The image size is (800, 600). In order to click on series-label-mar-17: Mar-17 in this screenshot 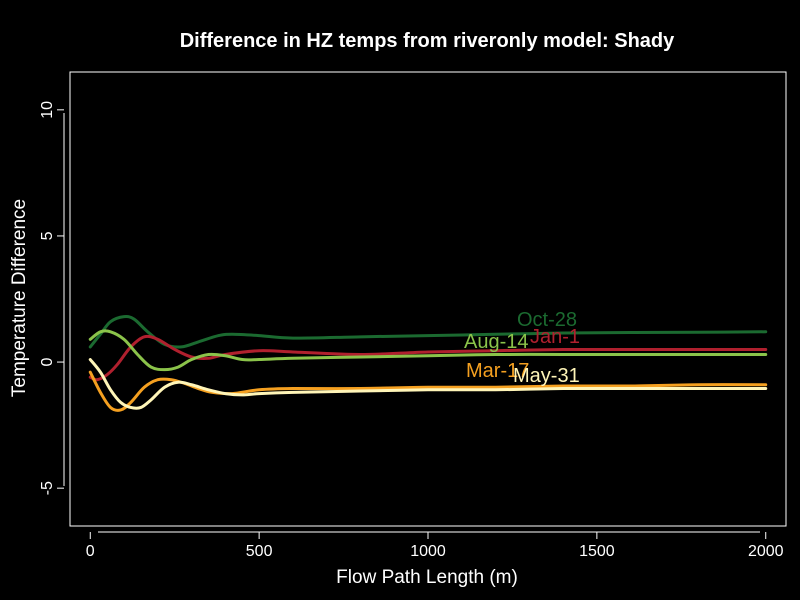, I will do `click(497, 371)`.